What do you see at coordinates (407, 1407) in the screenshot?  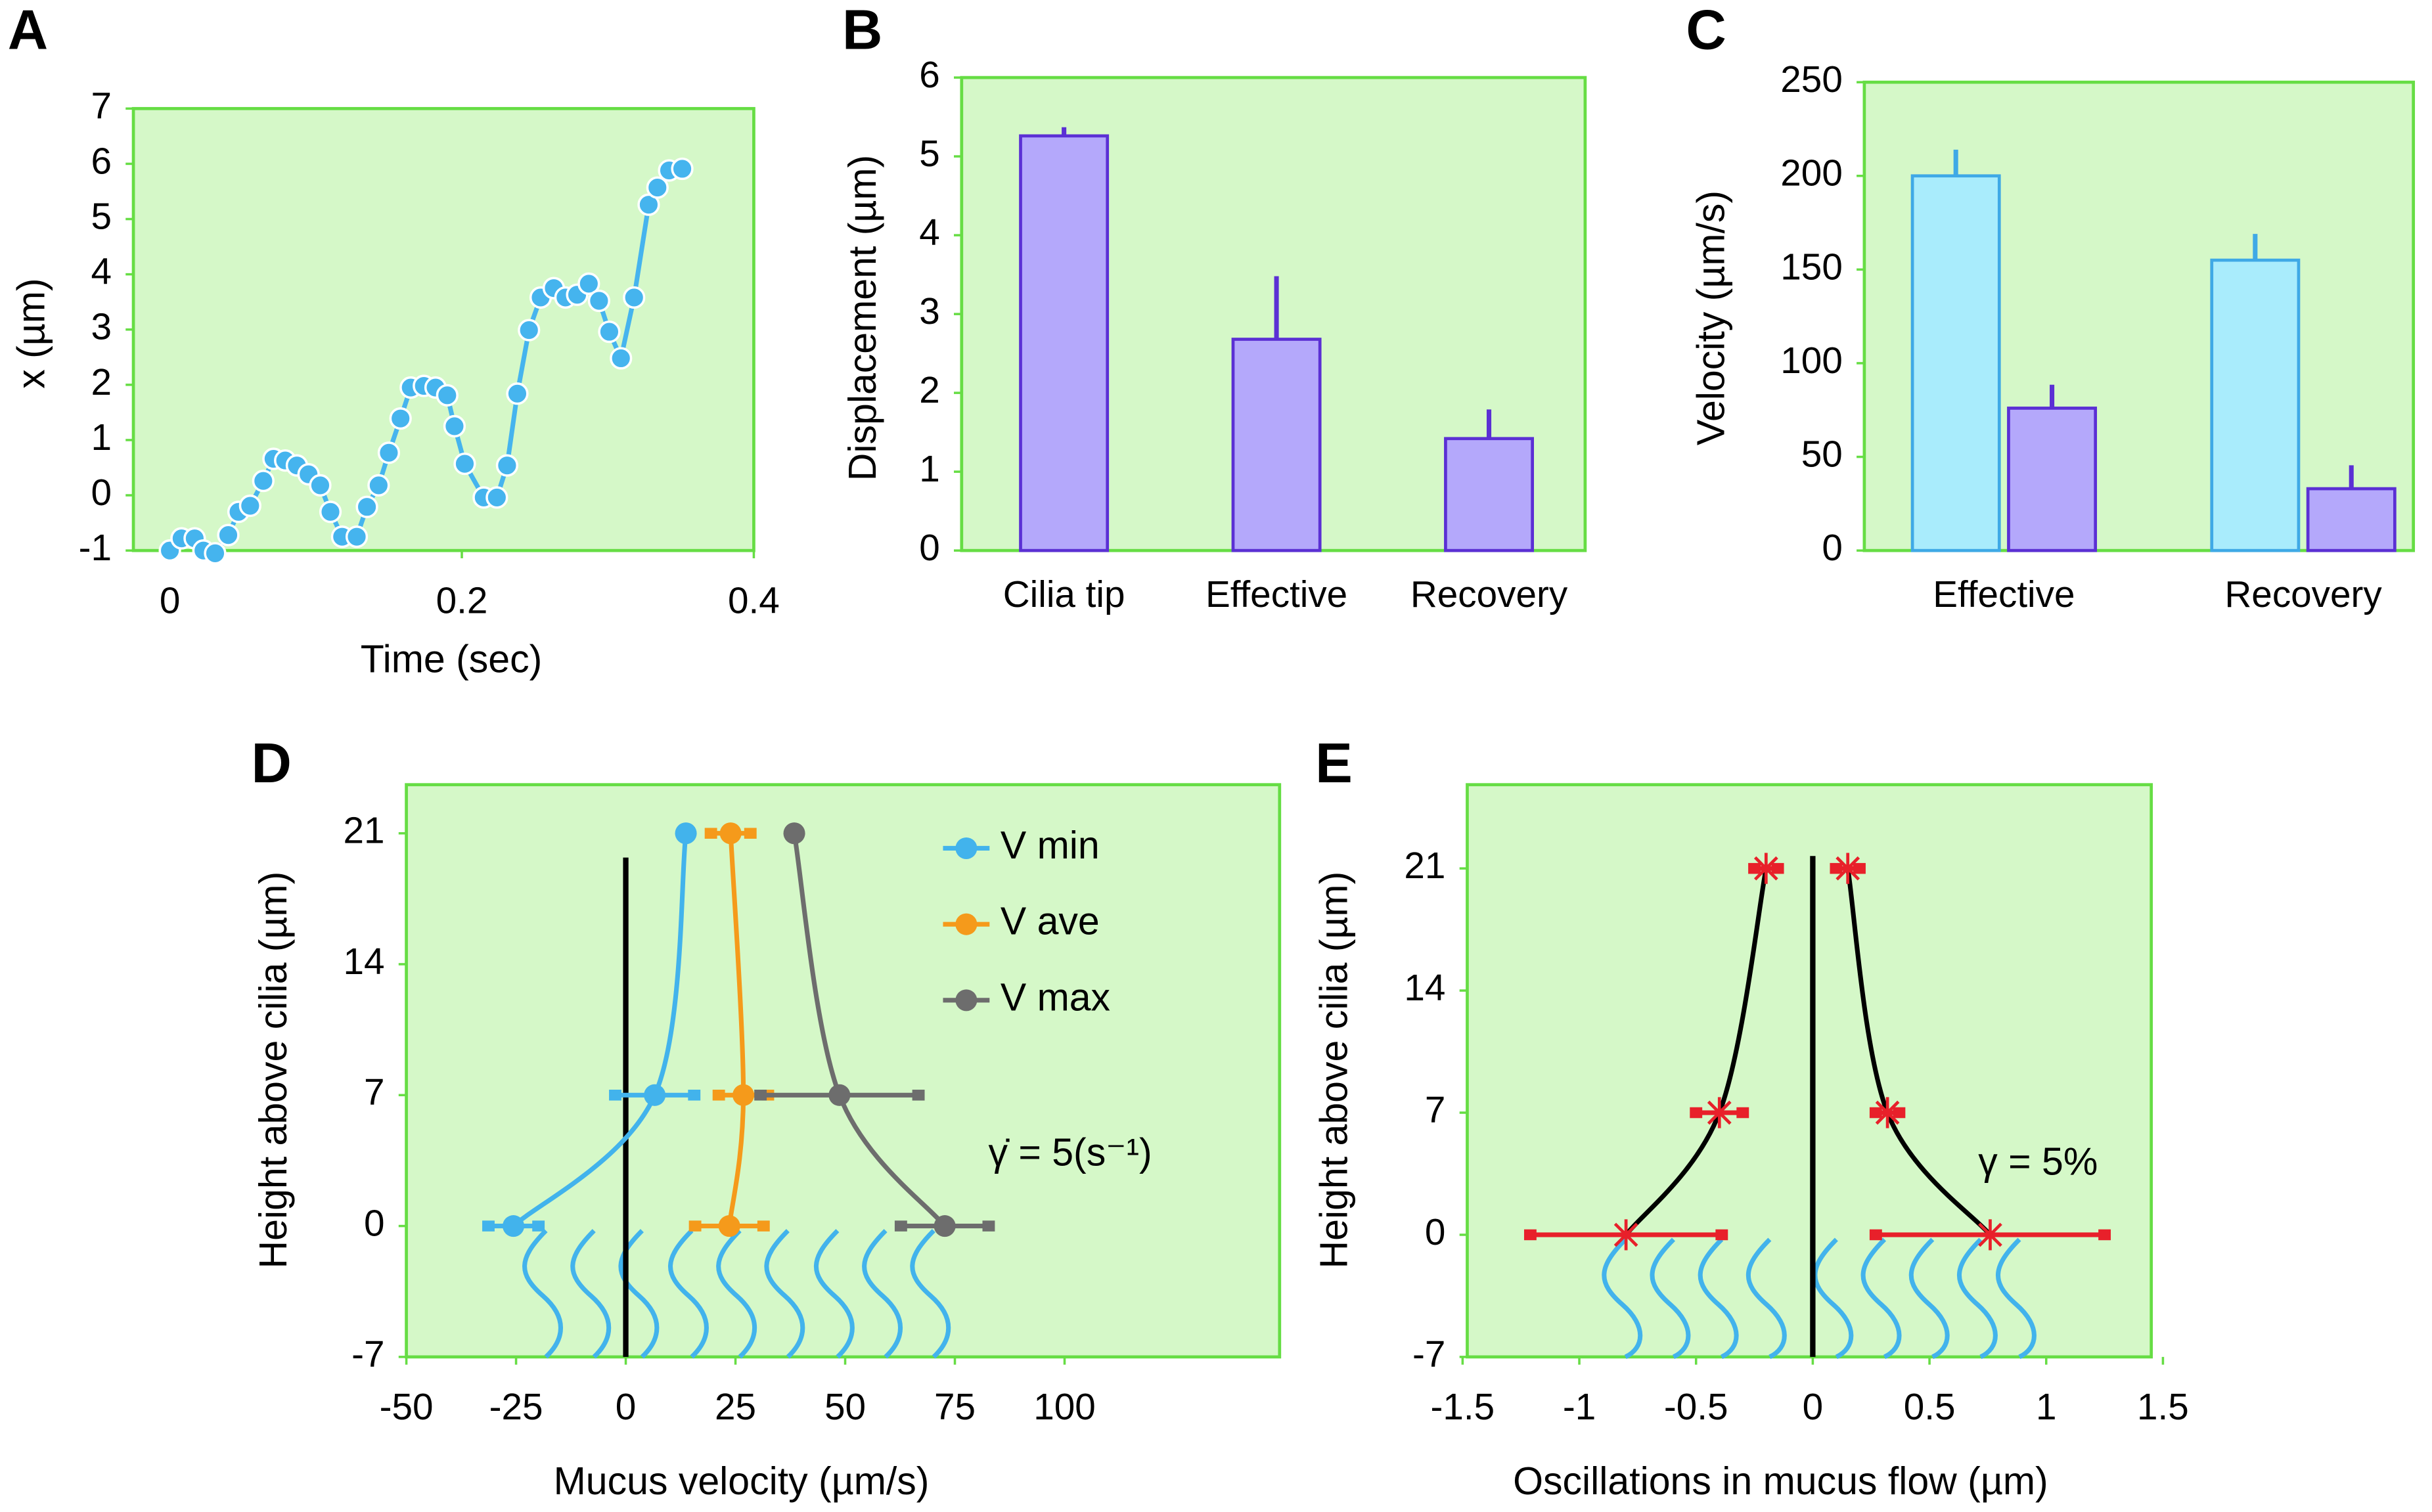 I see `x-tick-label: -50` at bounding box center [407, 1407].